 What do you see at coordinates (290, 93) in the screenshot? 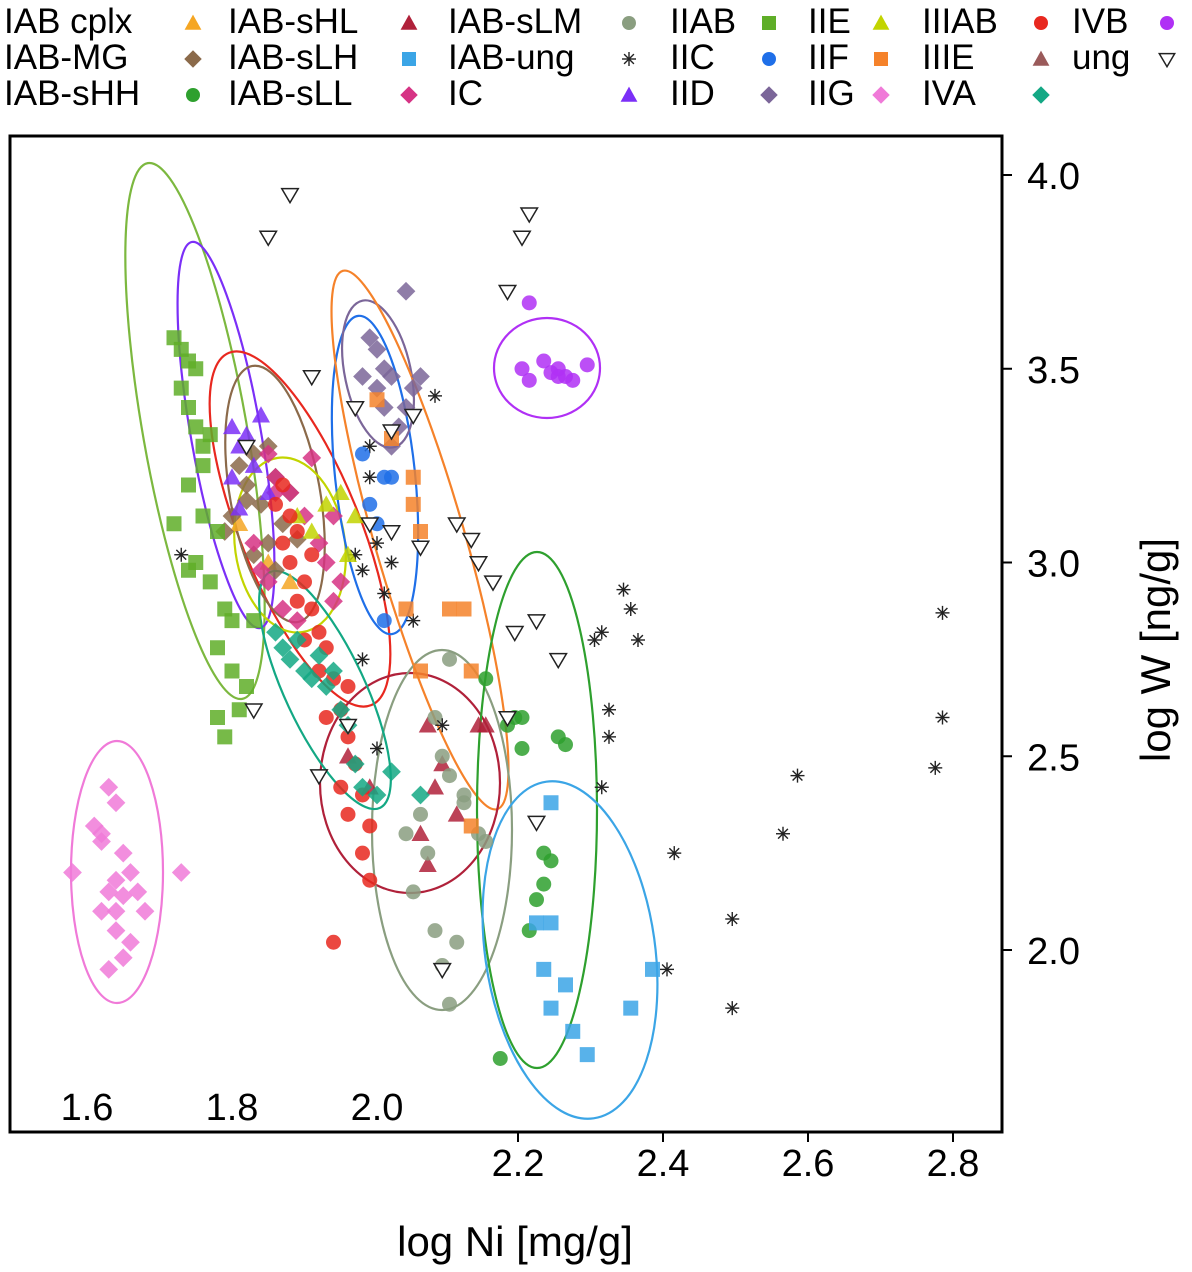
I see `legend-label: IAB-sLL` at bounding box center [290, 93].